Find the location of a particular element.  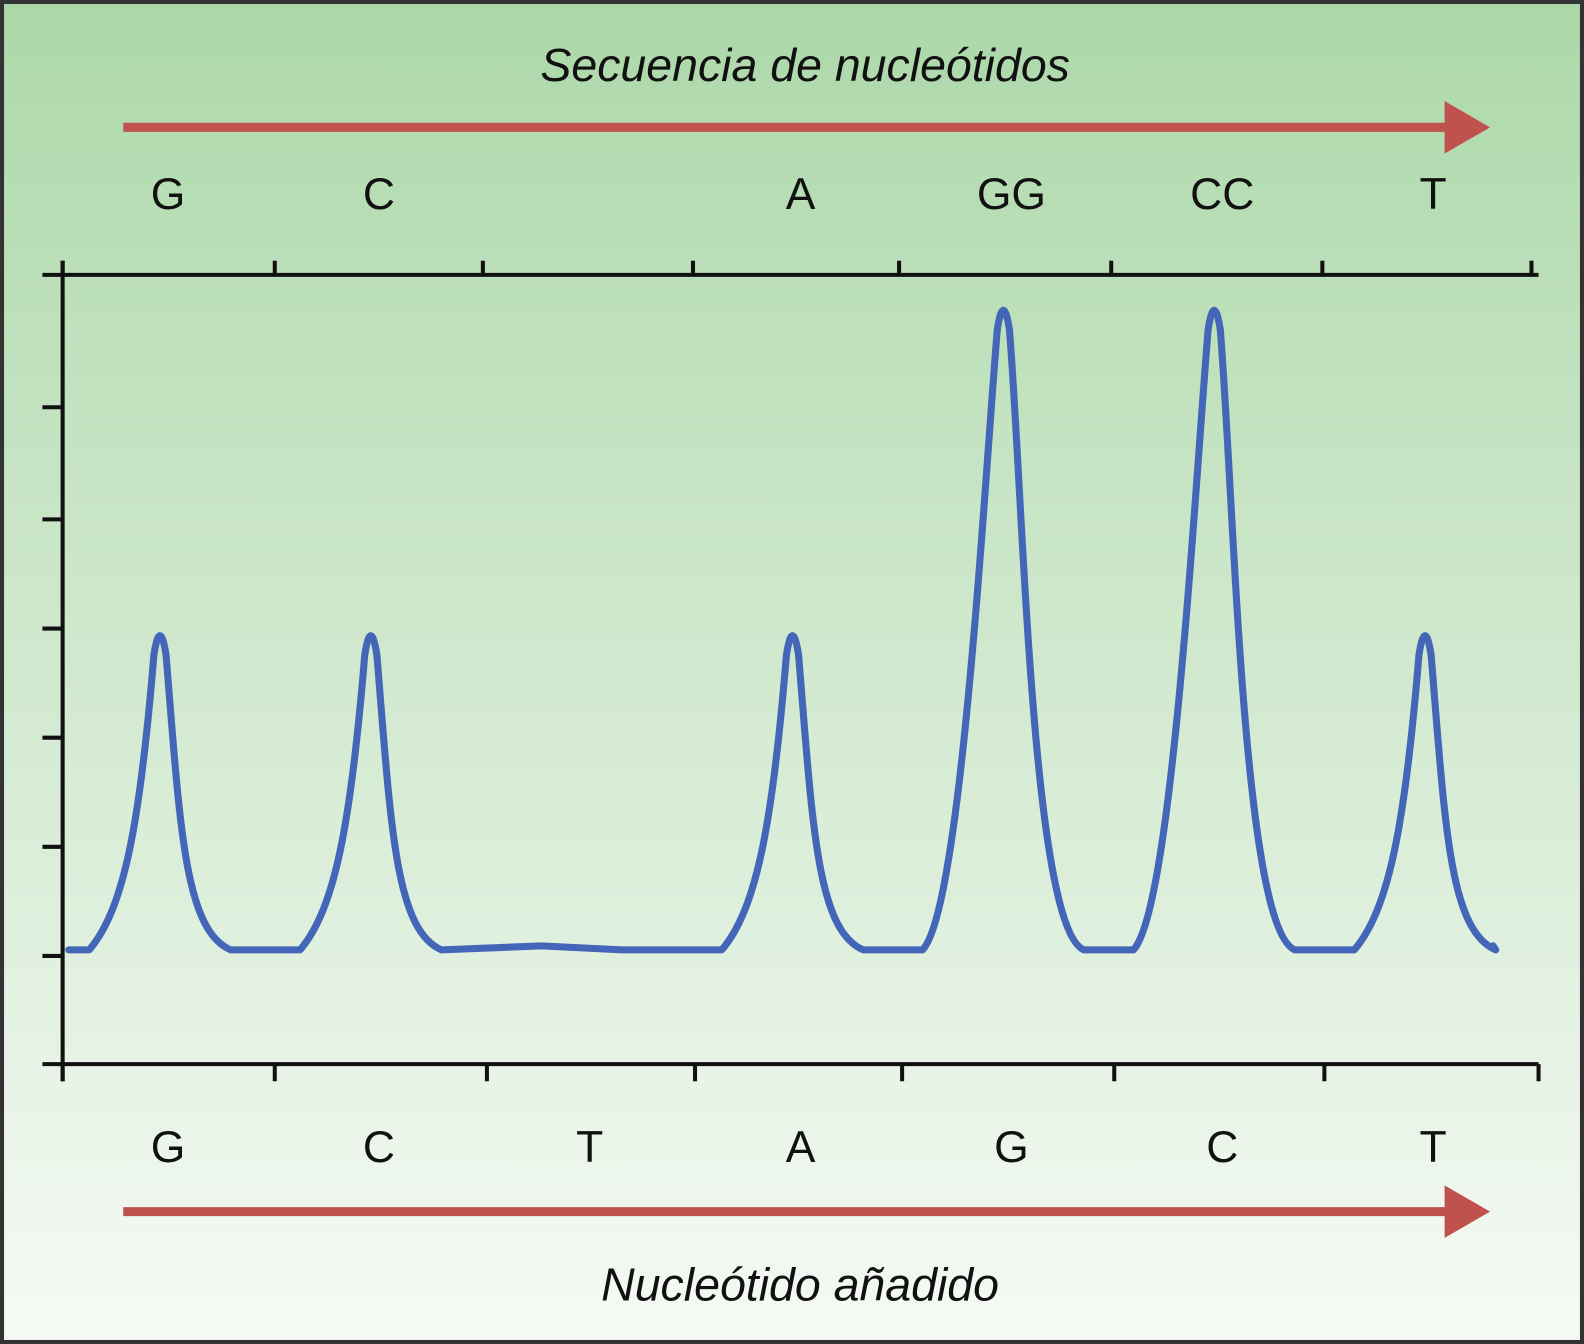

sequence-label: CC is located at coordinates (1222, 194).